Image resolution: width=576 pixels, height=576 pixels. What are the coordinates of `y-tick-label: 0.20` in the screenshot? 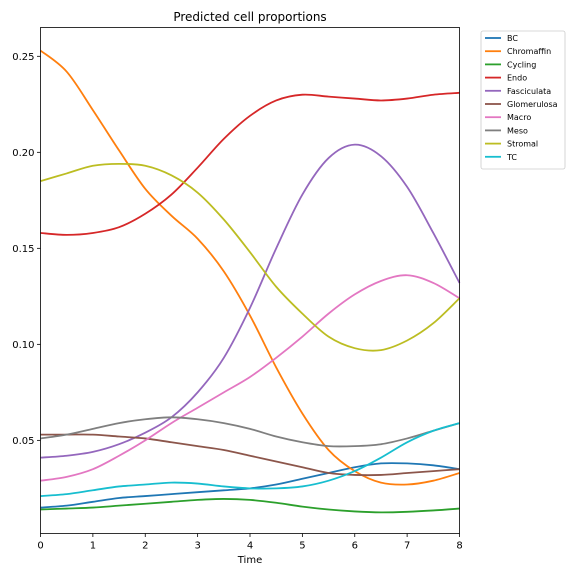 It's located at (23, 153).